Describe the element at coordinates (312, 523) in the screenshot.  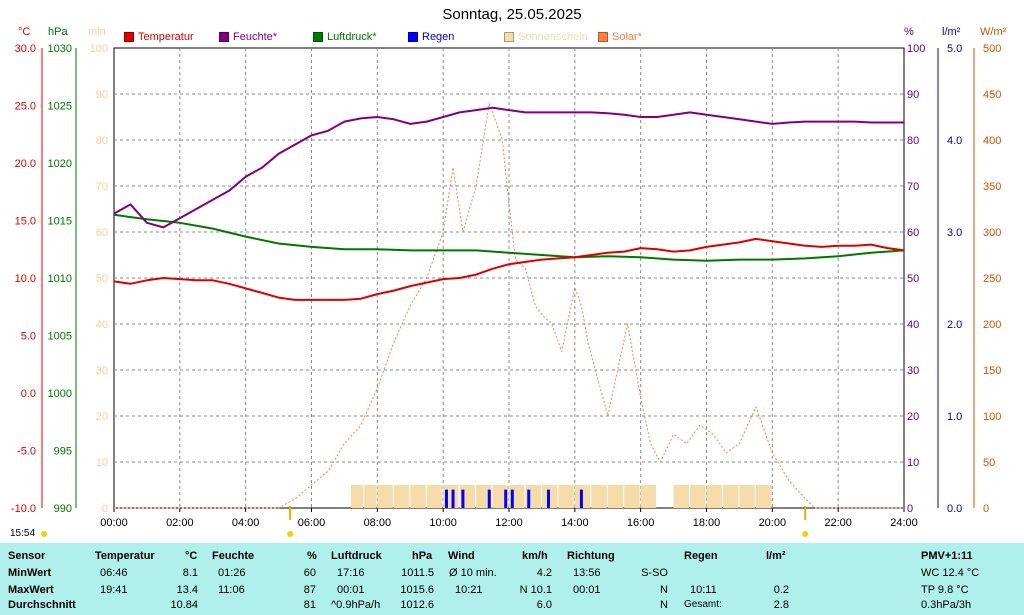
I see `x-tick-label: 06:00` at that location.